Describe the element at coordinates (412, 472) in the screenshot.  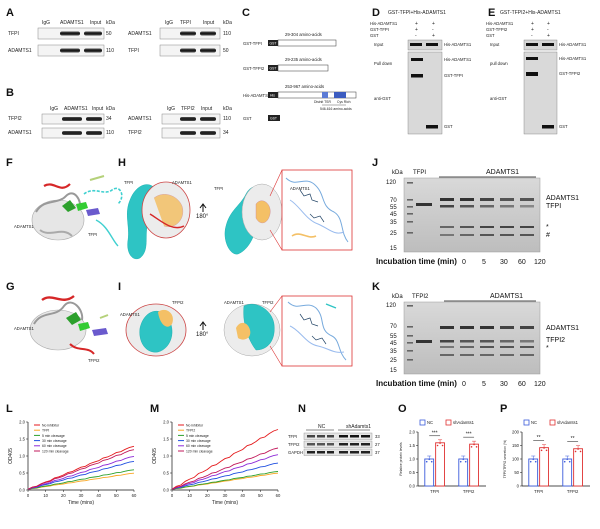
I see `y-tick-label: 0.5` at that location.